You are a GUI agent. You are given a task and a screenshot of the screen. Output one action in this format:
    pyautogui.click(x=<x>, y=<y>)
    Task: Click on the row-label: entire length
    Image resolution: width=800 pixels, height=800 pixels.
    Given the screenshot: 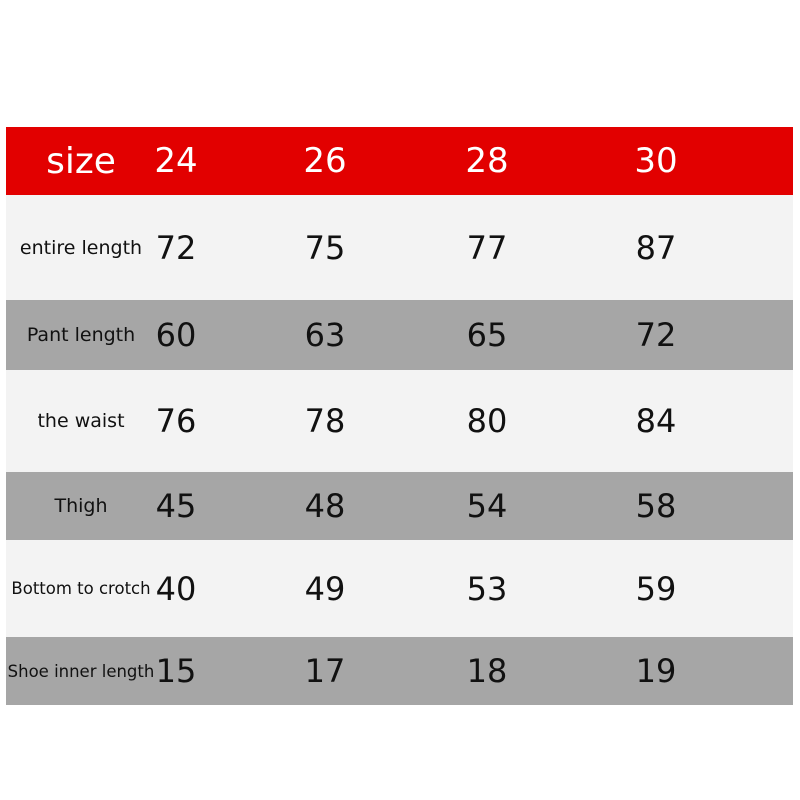 What is the action you would take?
    pyautogui.click(x=81, y=247)
    